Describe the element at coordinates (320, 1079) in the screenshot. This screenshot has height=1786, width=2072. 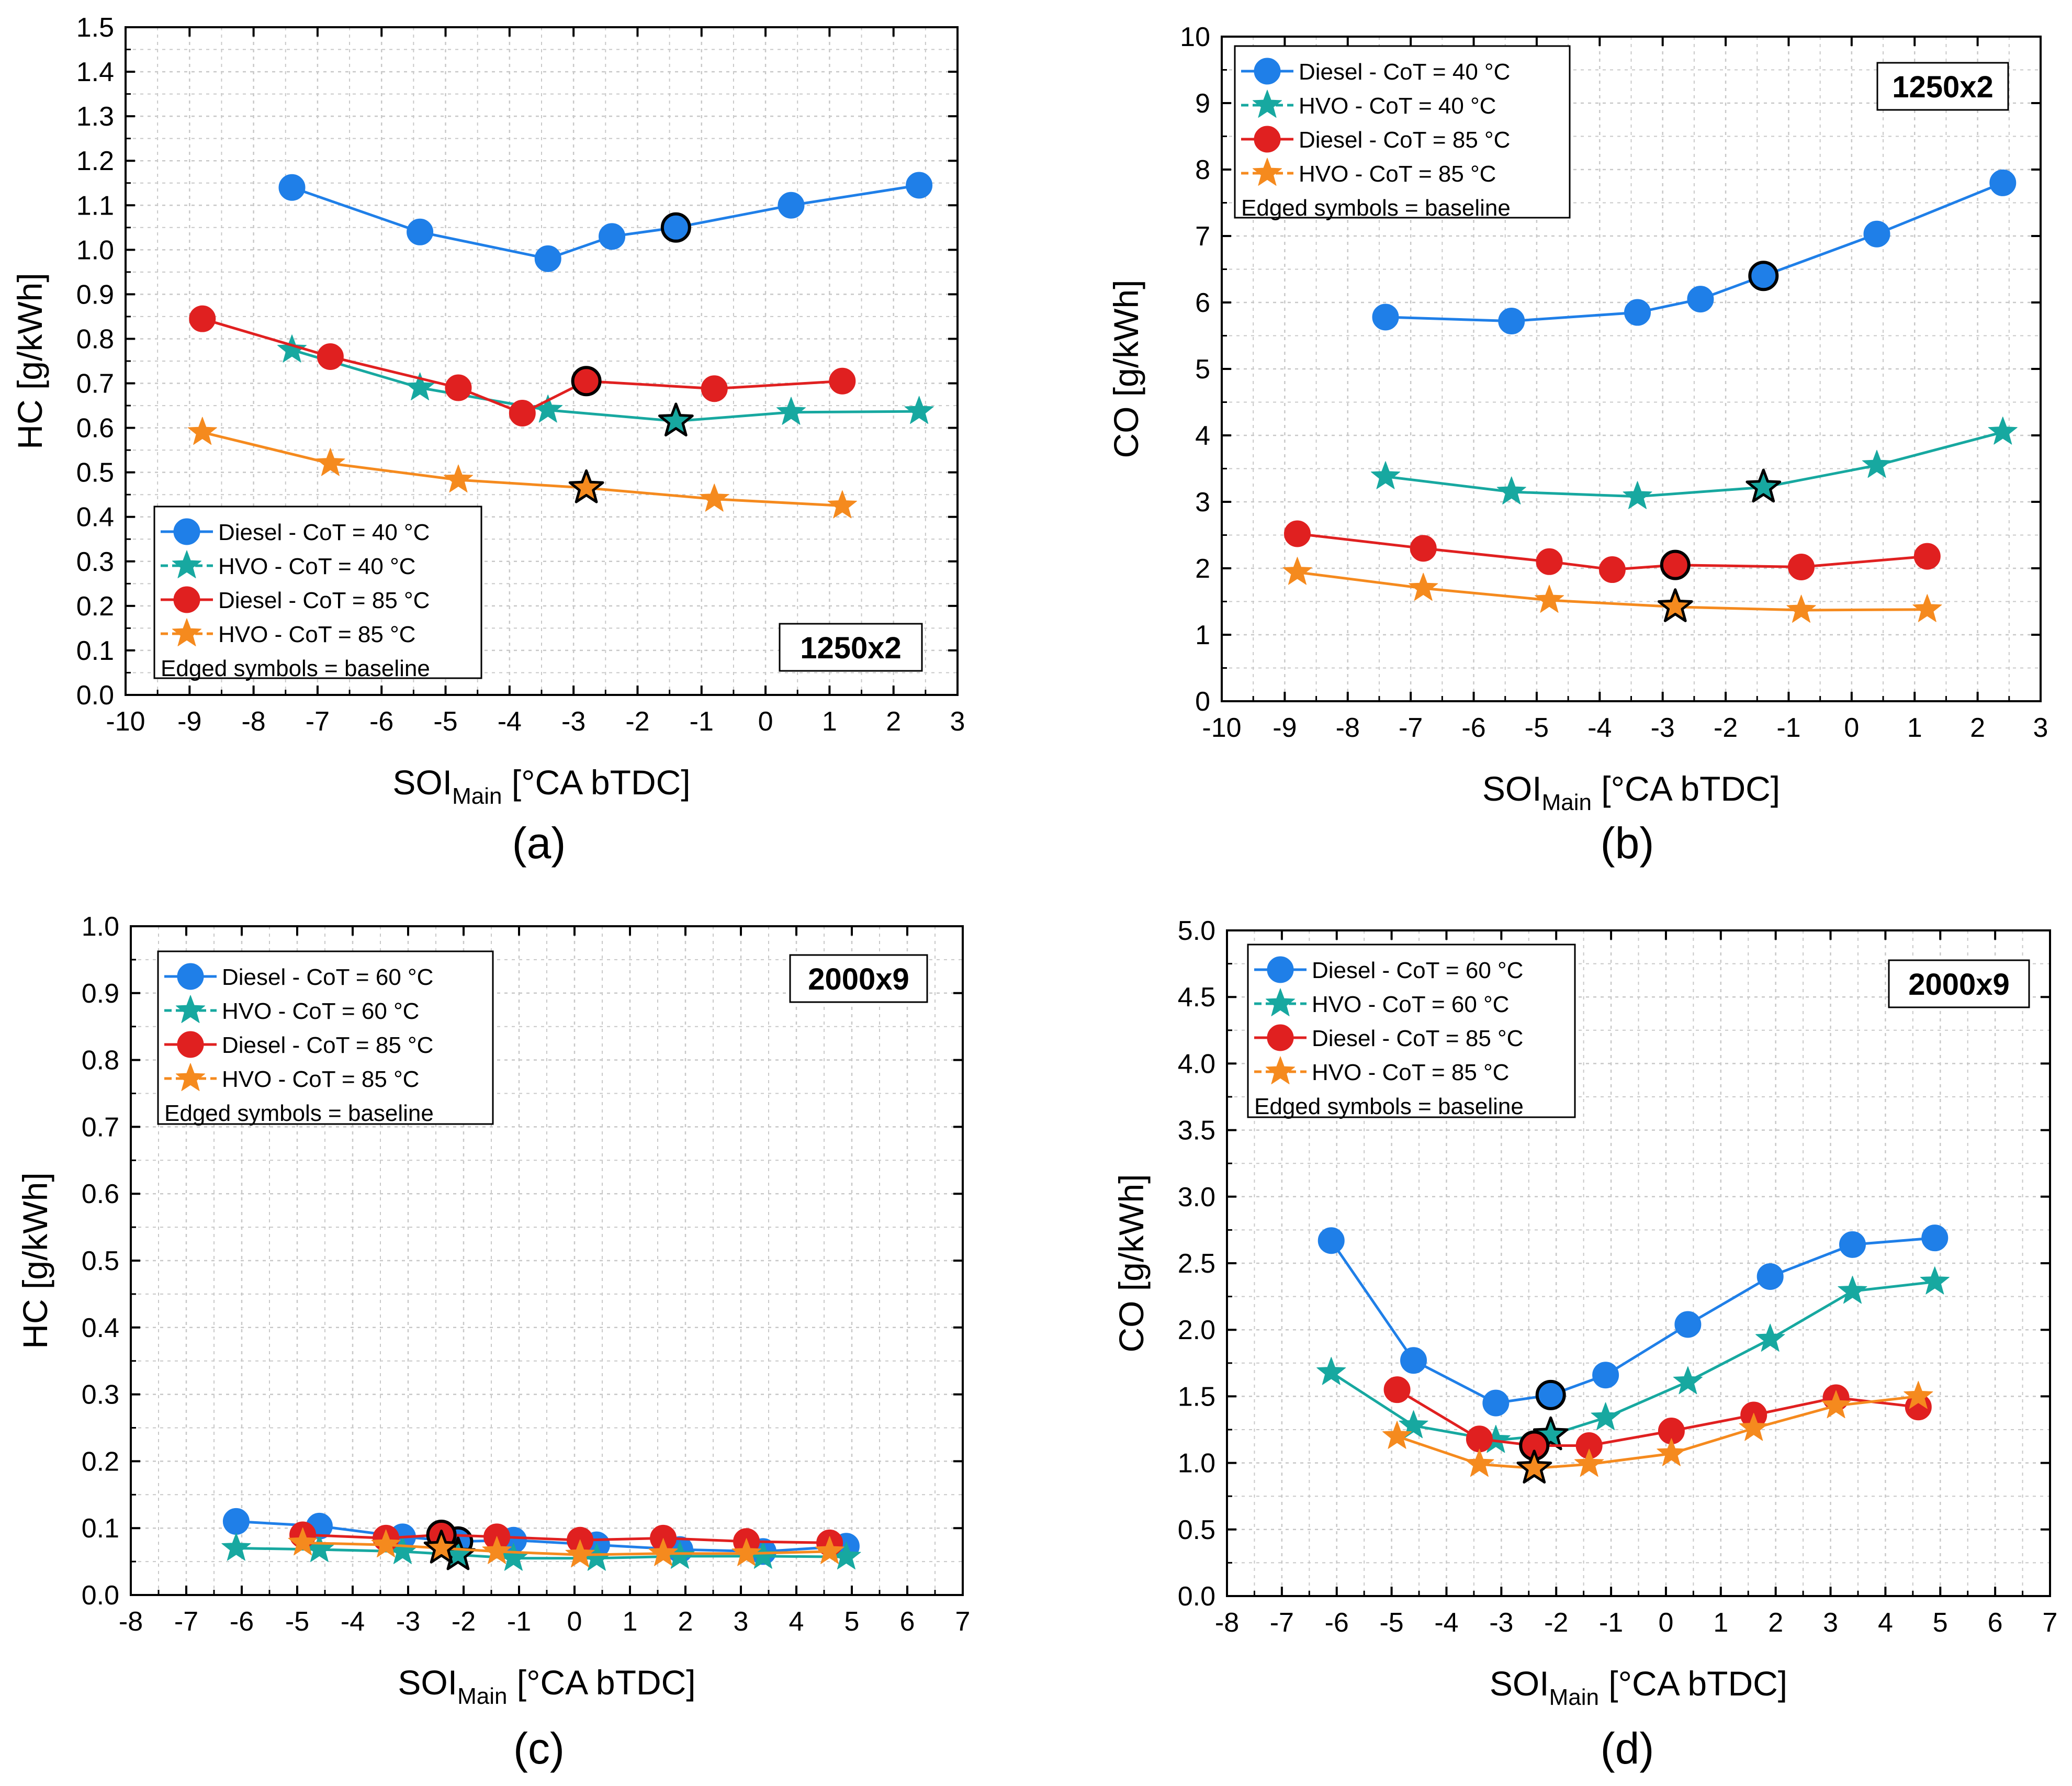
I see `legend-entry: HVO - CoT = 85 °C` at that location.